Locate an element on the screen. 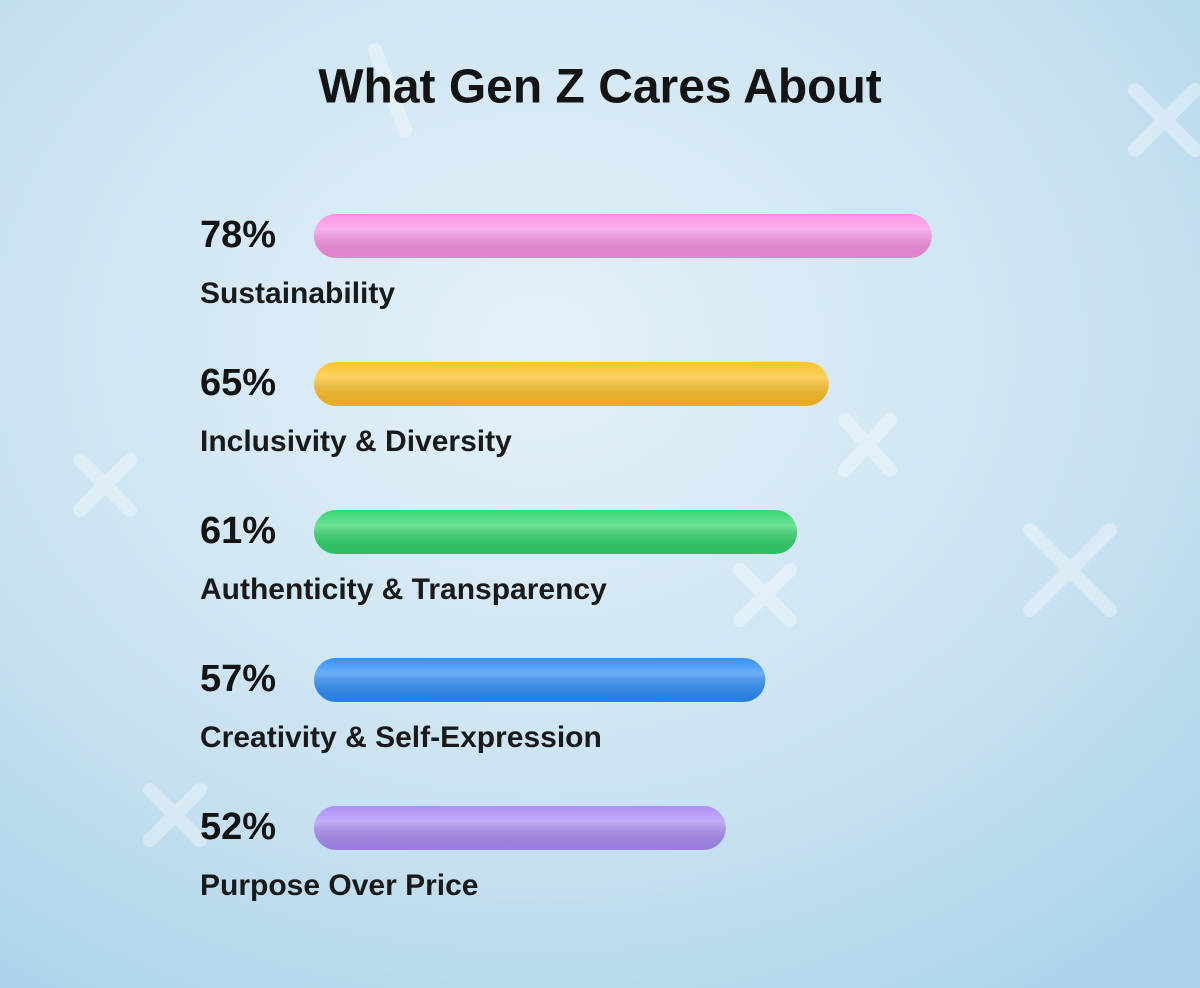  category-label: Creativity & Self-Expression is located at coordinates (401, 737).